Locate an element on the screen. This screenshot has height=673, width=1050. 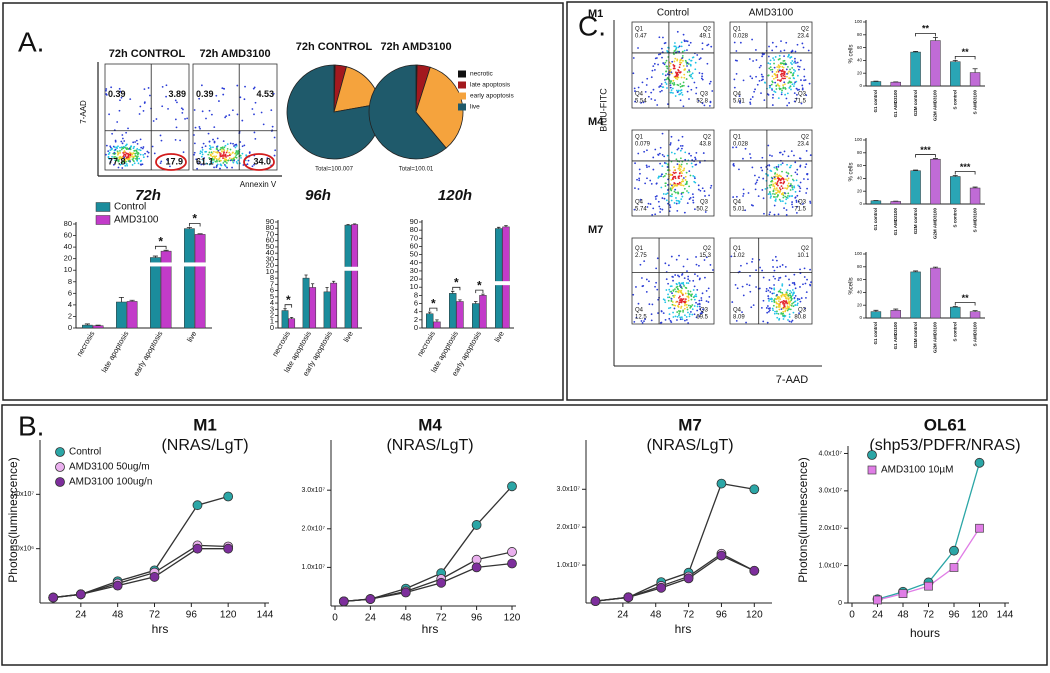
x-tick-label: 120 is located at coordinates (754, 615).